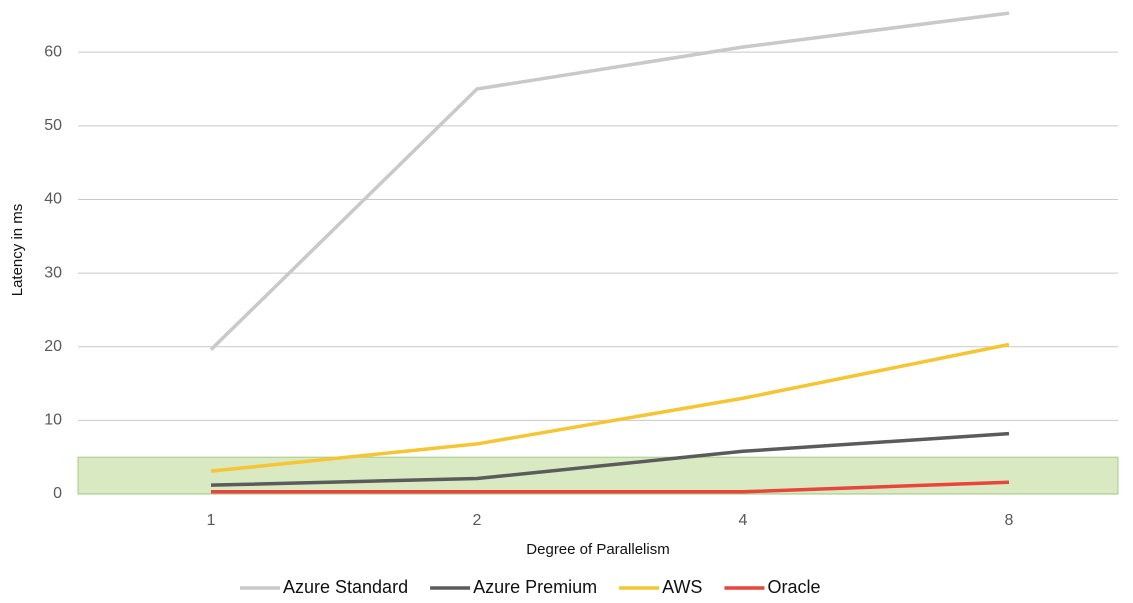 This screenshot has height=603, width=1133. Describe the element at coordinates (53, 199) in the screenshot. I see `y-tick-label: 40` at that location.